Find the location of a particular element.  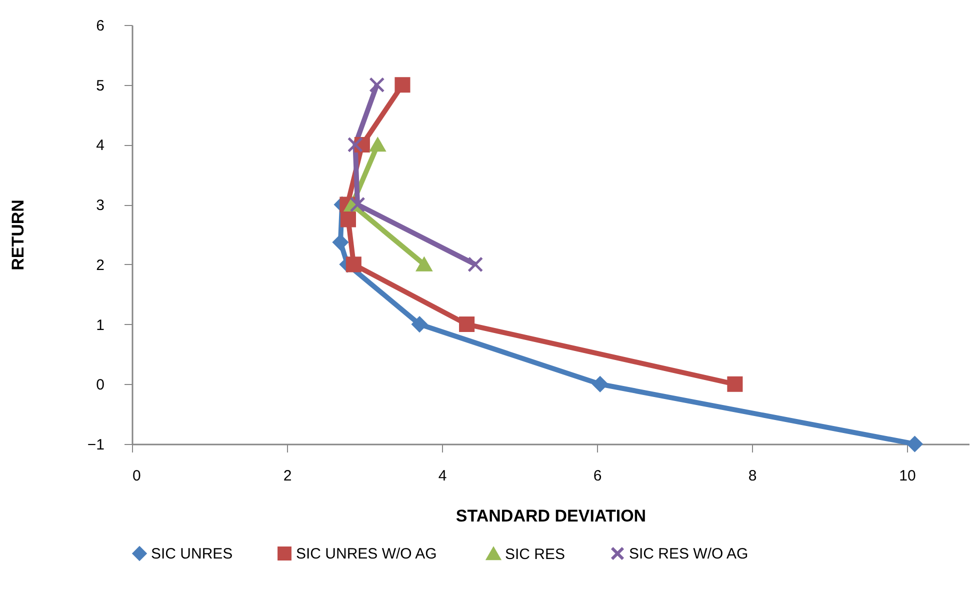

legend-label: SIC RES W/O AG is located at coordinates (688, 554).